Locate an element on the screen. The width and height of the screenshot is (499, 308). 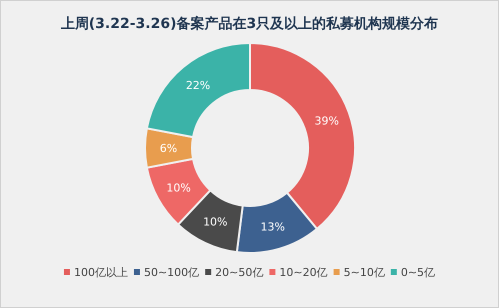
chart-title: 上周(3.22-3.26)备案产品在3只及以上的私募机构规模分布 is located at coordinates (249, 23).